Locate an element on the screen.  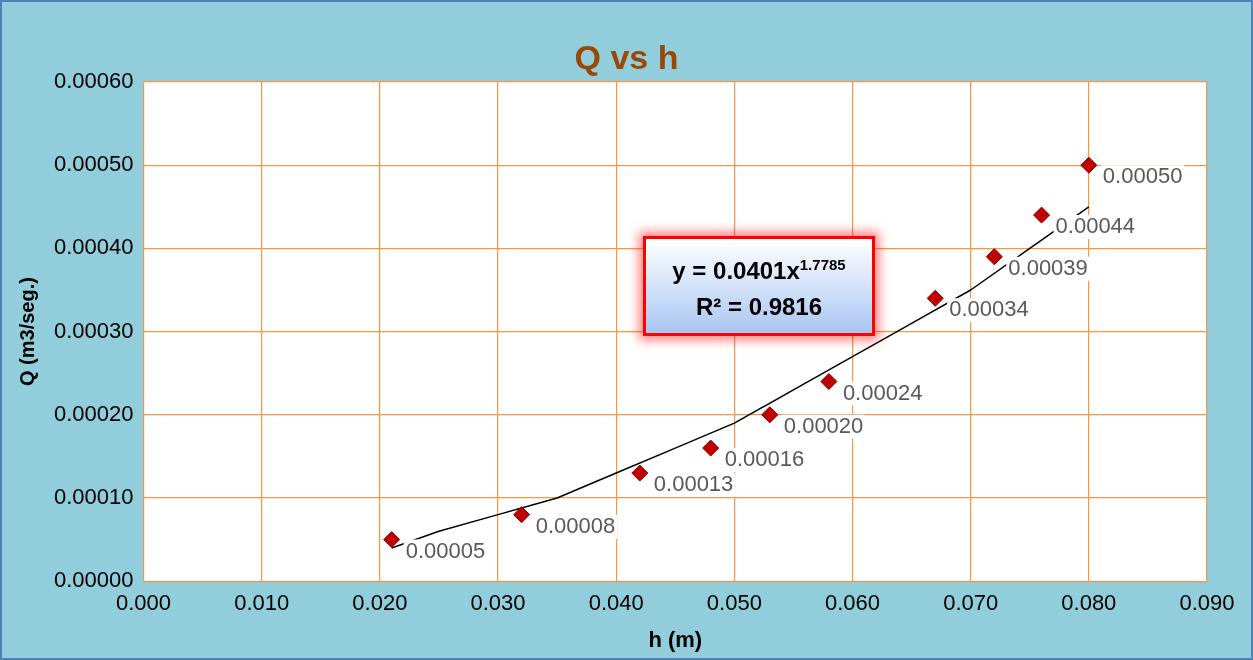
data-label: 0.00034 is located at coordinates (989, 309).